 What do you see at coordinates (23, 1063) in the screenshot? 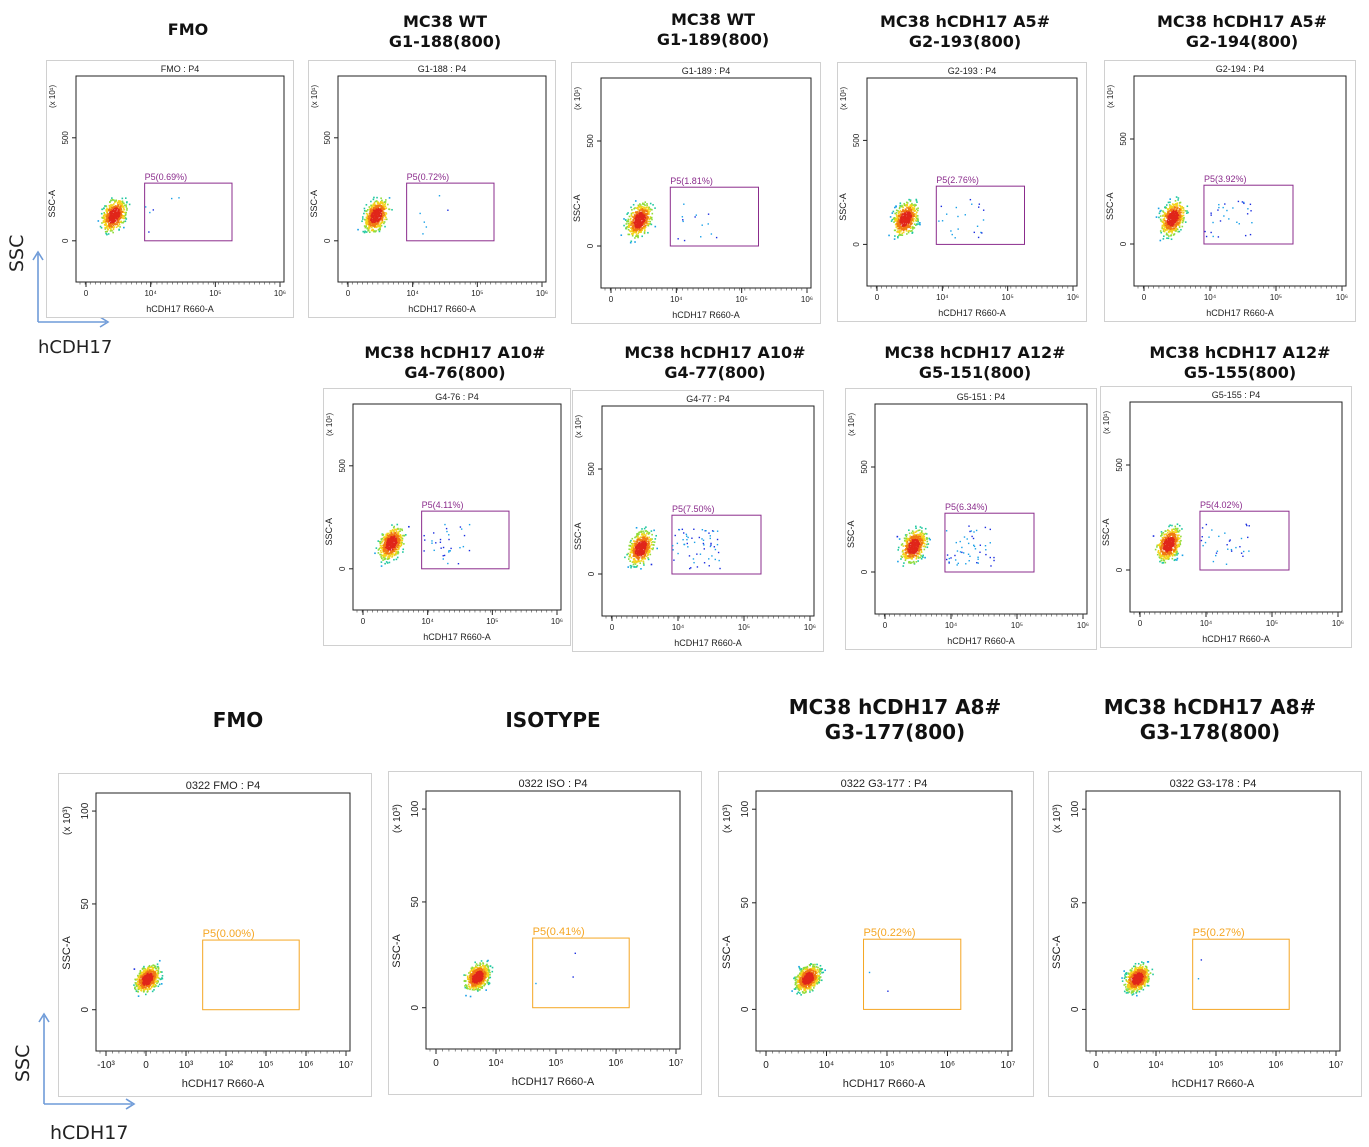
I see `side-y-label-bottom: SSC` at bounding box center [23, 1063].